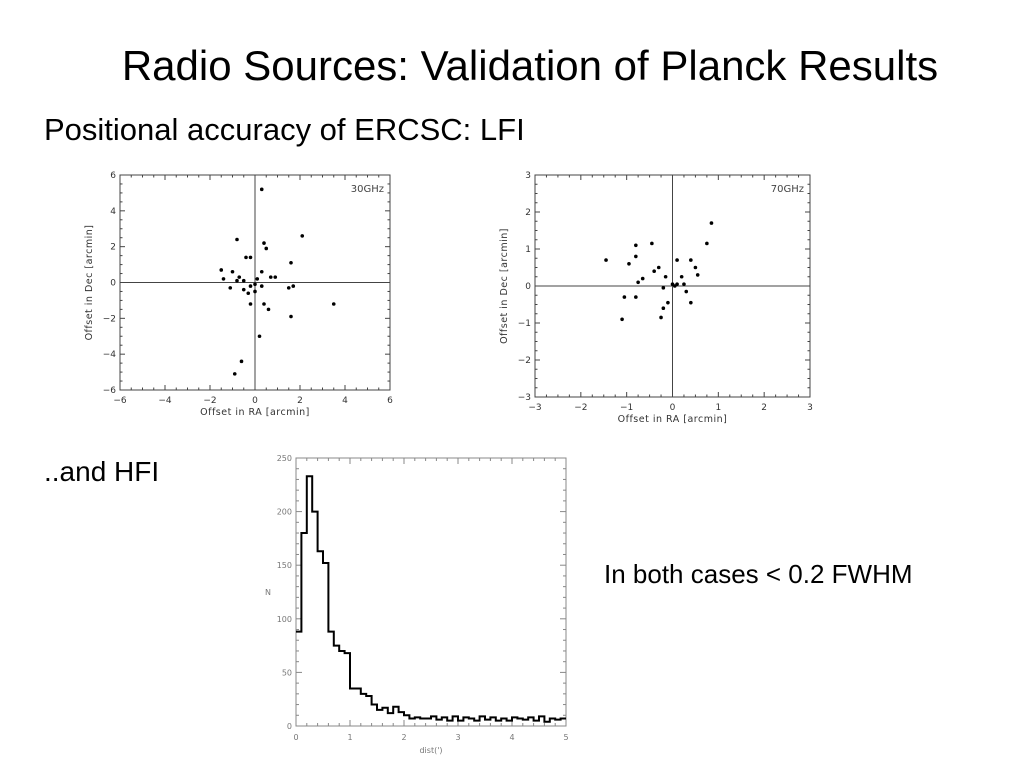  What do you see at coordinates (284, 565) in the screenshot?
I see `y-tick-label: 150` at bounding box center [284, 565].